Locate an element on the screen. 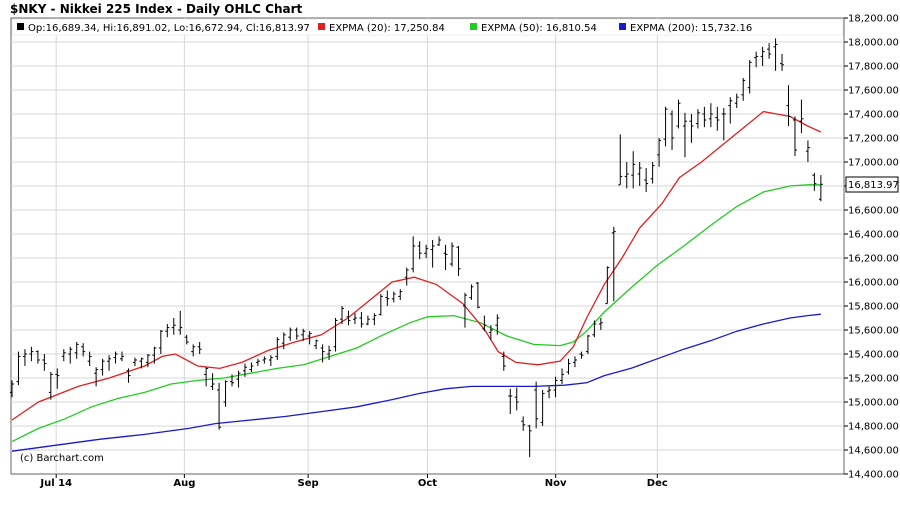 This screenshot has width=900, height=515. x-tick-label: Aug is located at coordinates (184, 483).